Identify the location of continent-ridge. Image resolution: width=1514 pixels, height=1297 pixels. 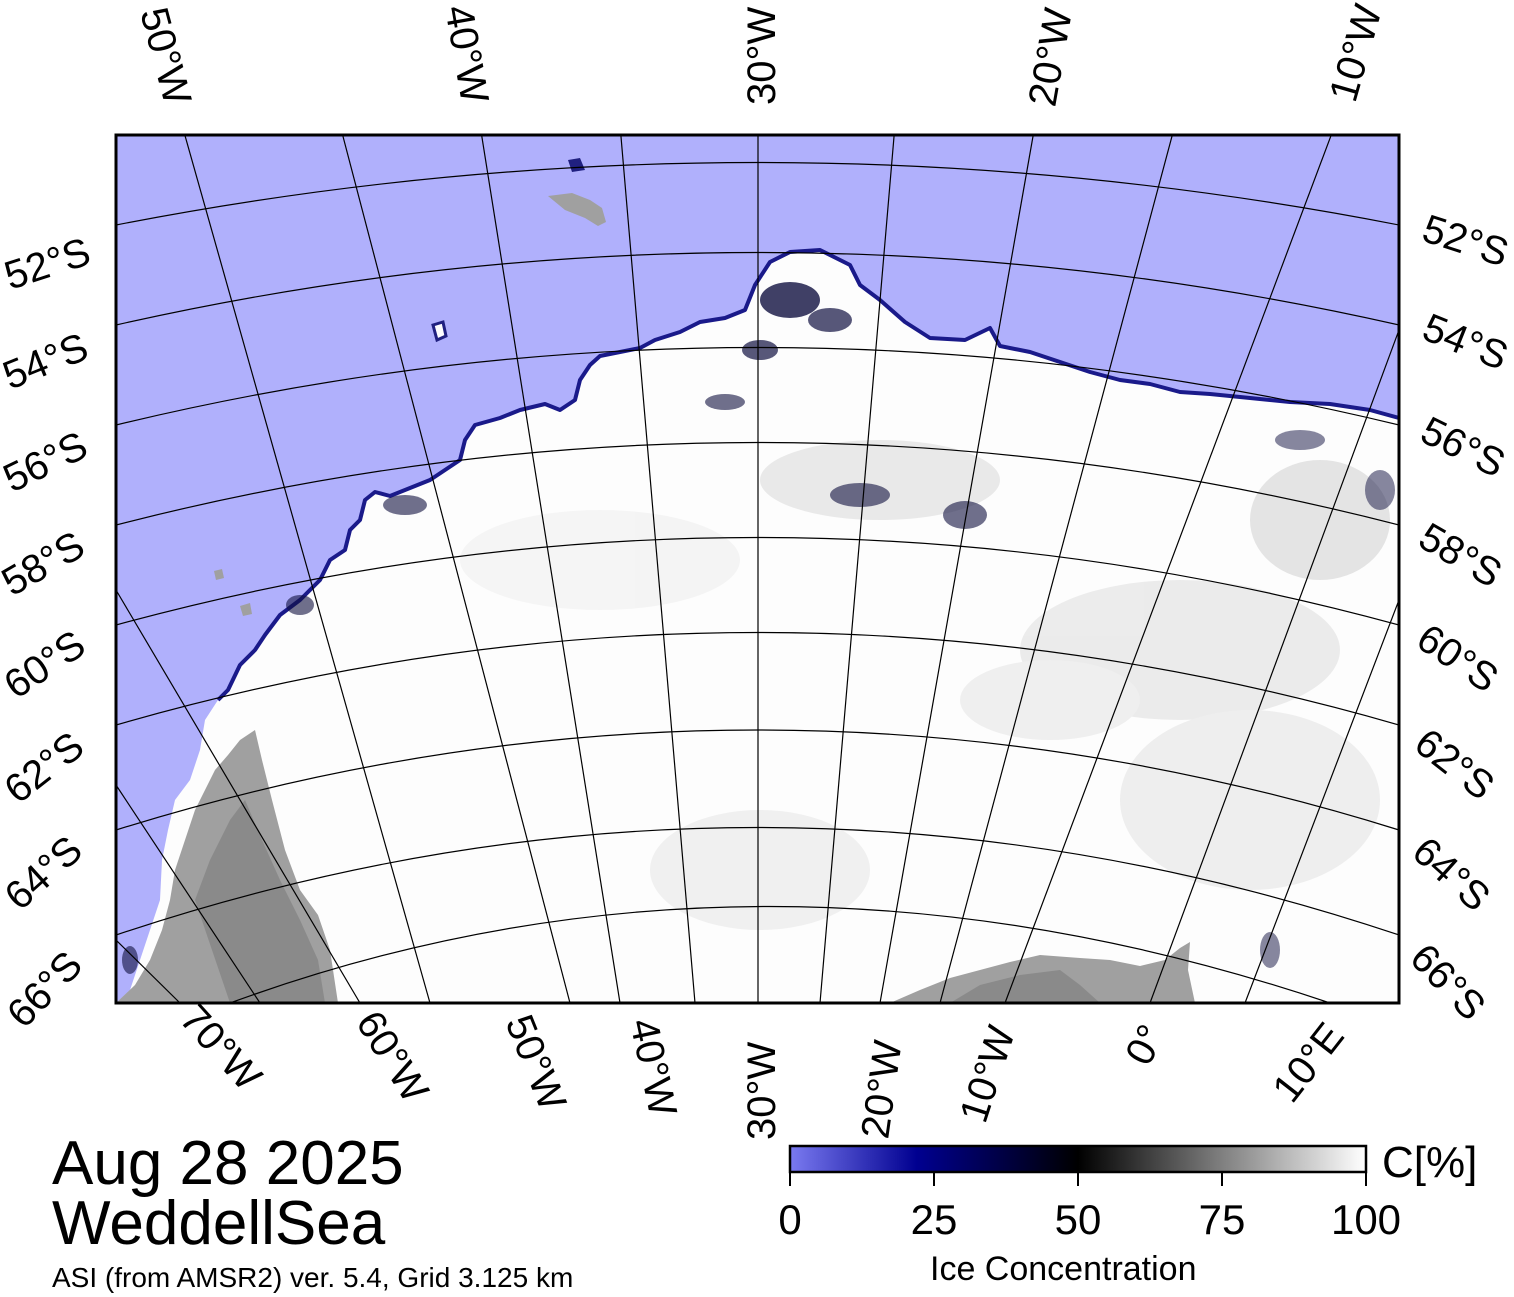
(1025, 986).